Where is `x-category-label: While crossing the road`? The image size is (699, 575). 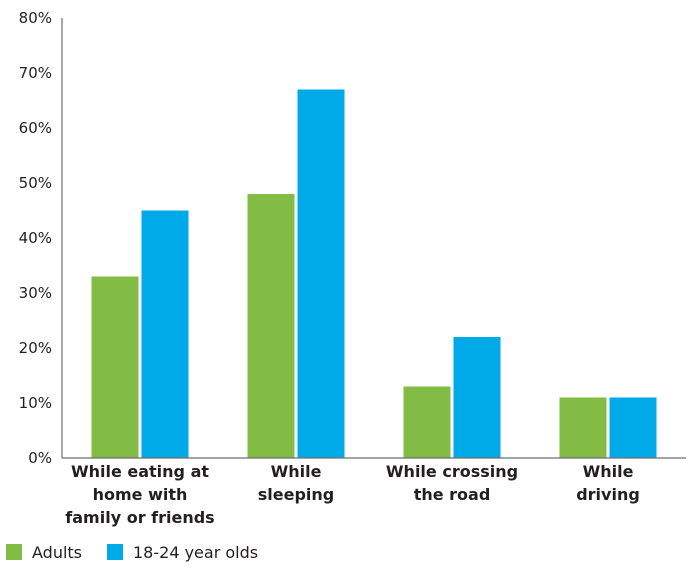 x-category-label: While crossing the road is located at coordinates (452, 483).